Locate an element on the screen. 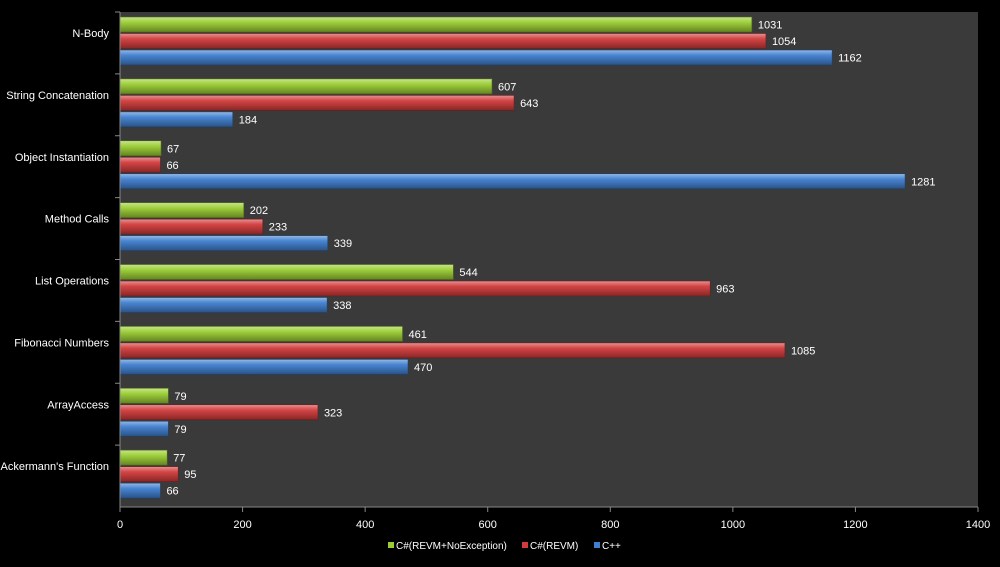 The image size is (1000, 567). data-label: 1281 is located at coordinates (923, 182).